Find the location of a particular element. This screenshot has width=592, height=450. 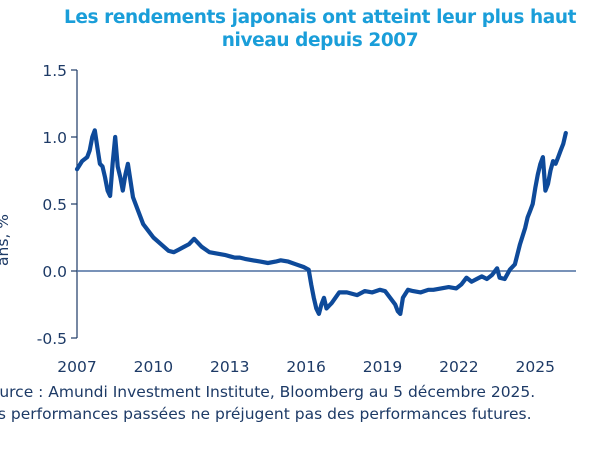

y-tick-label: 0.5 is located at coordinates (54, 205).